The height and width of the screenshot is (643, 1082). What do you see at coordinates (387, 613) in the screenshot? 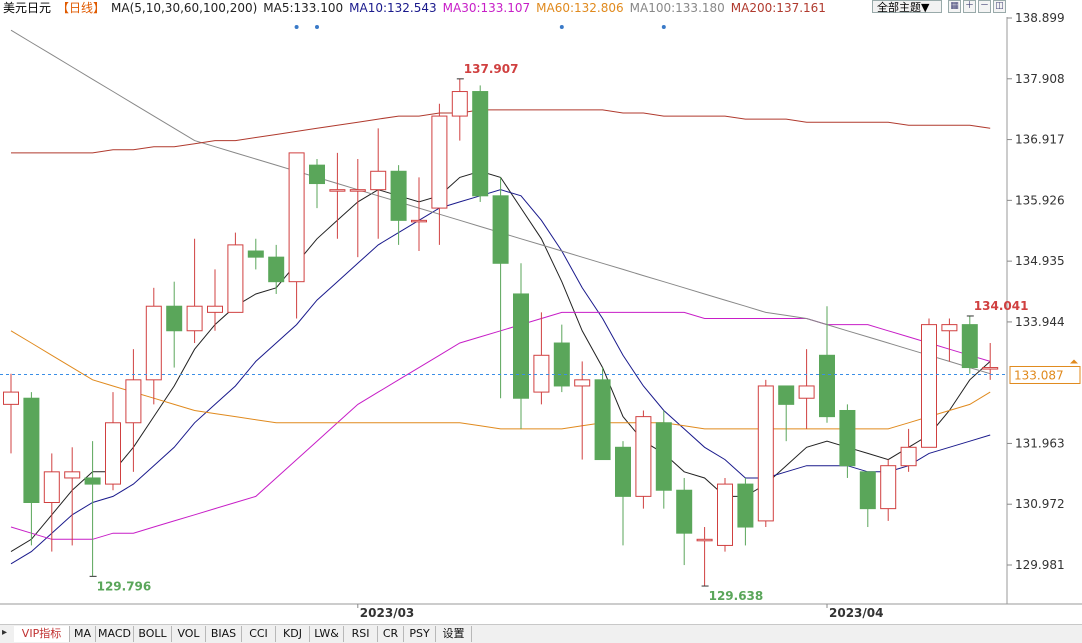
I see `x-tick-label: 2023/03` at bounding box center [387, 613].